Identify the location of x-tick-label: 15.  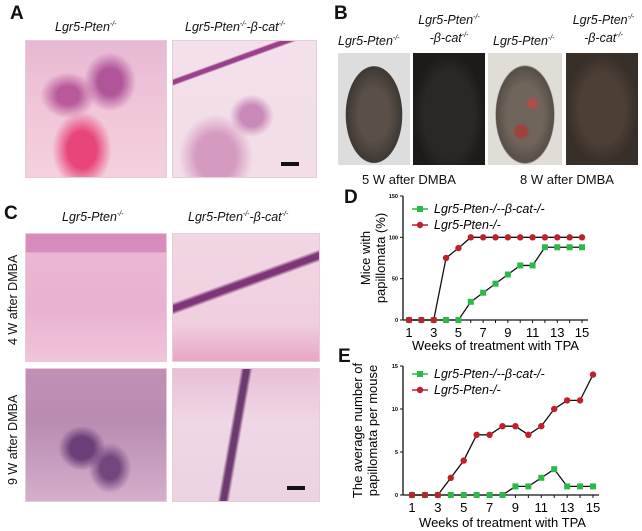
(582, 332).